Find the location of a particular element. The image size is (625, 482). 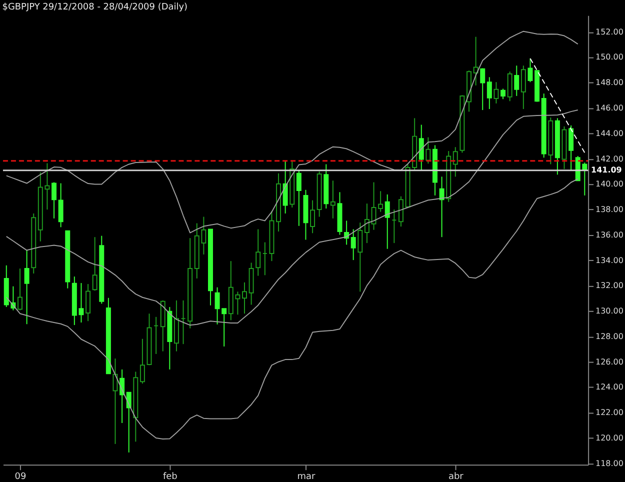

y-tick-label: 134.00 is located at coordinates (610, 260).